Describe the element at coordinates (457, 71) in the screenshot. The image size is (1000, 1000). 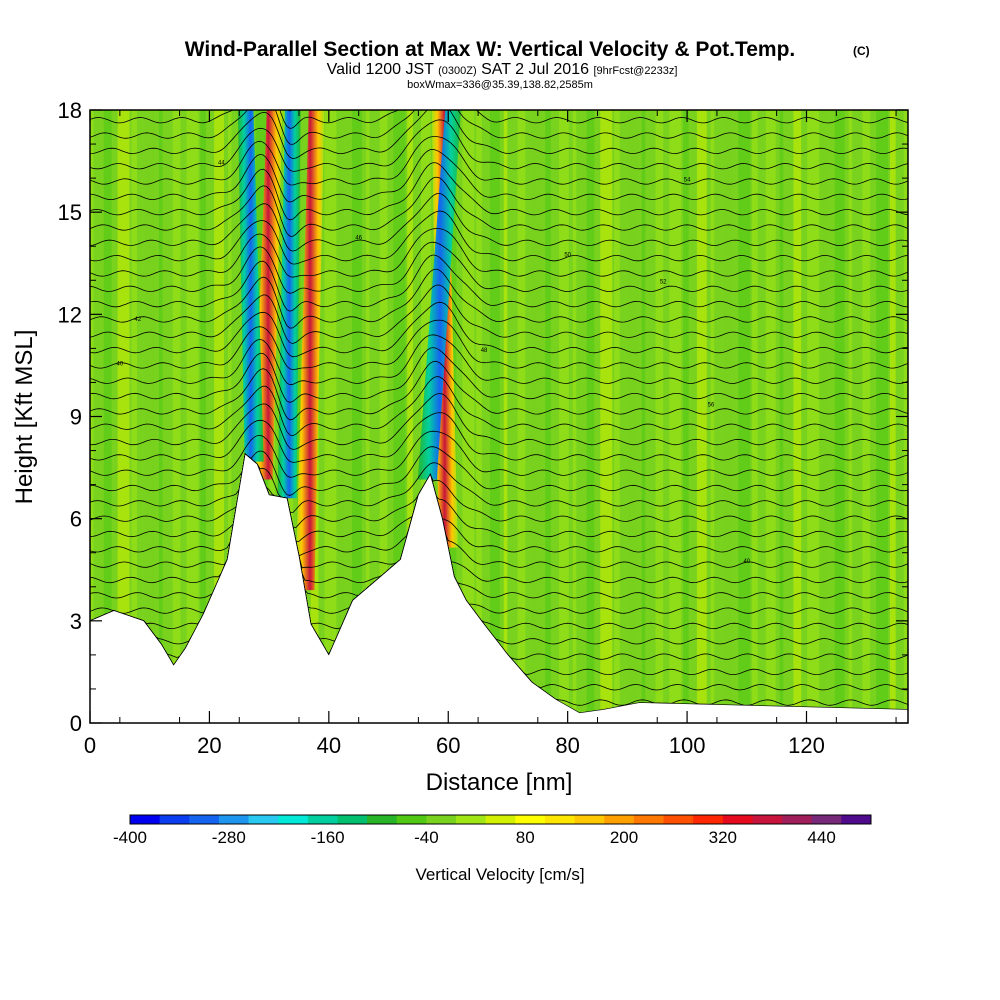
I see `valid-utc: (0300Z)` at that location.